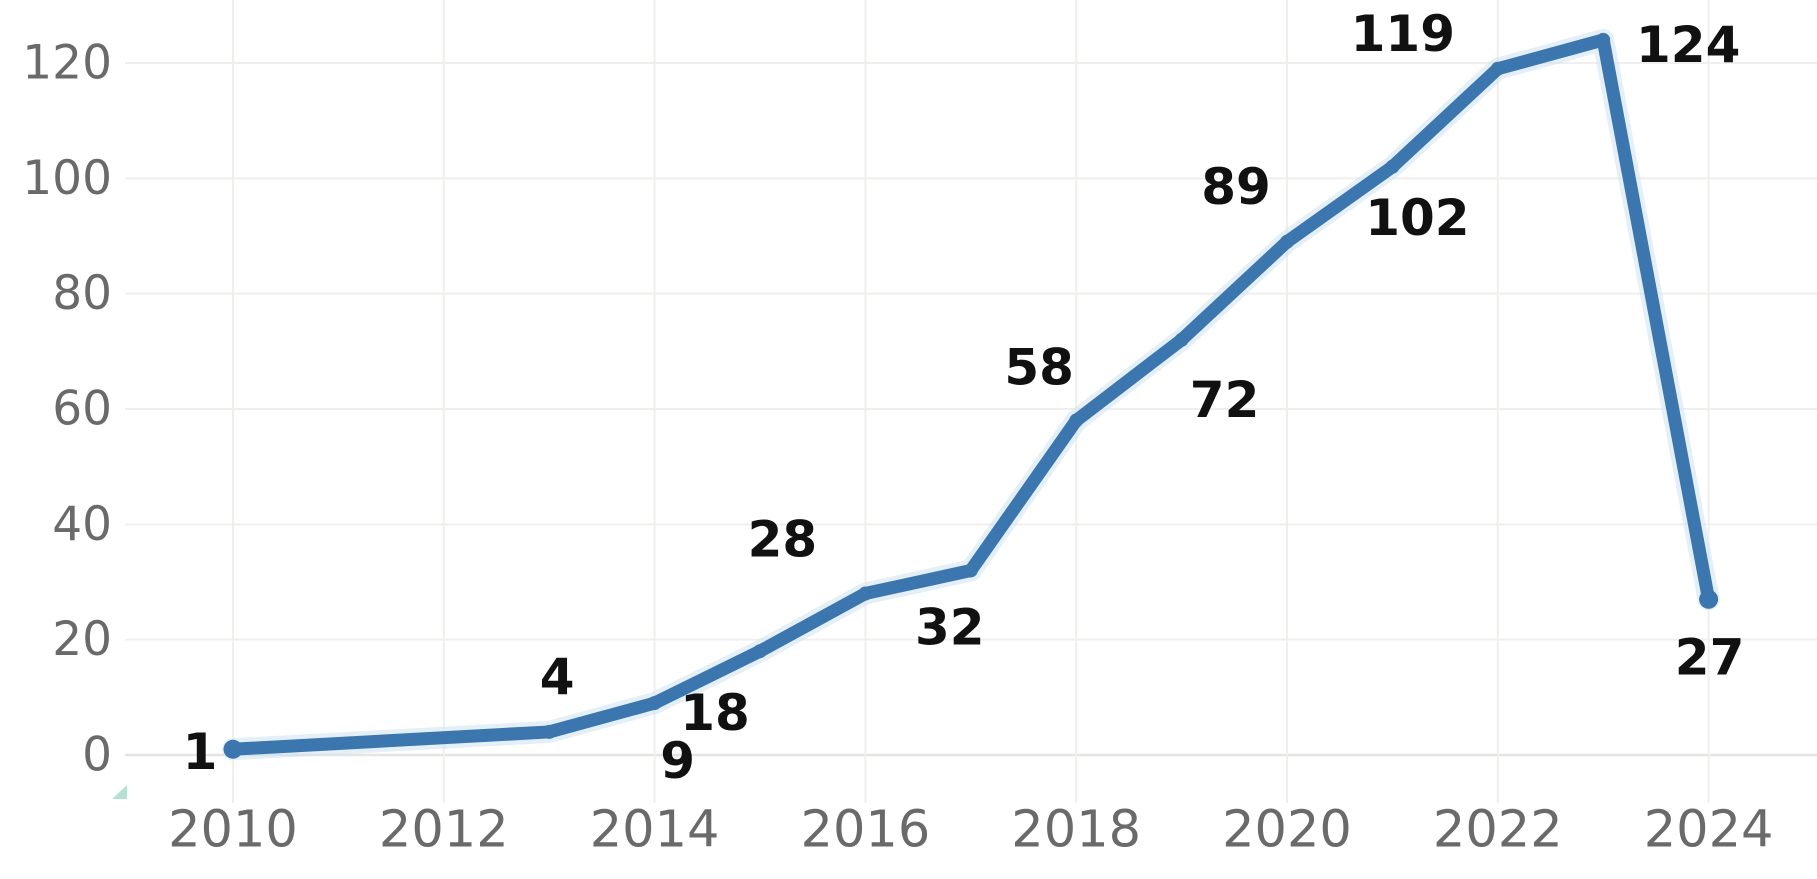 The height and width of the screenshot is (879, 1817). Describe the element at coordinates (557, 677) in the screenshot. I see `data-point-label: 4` at that location.